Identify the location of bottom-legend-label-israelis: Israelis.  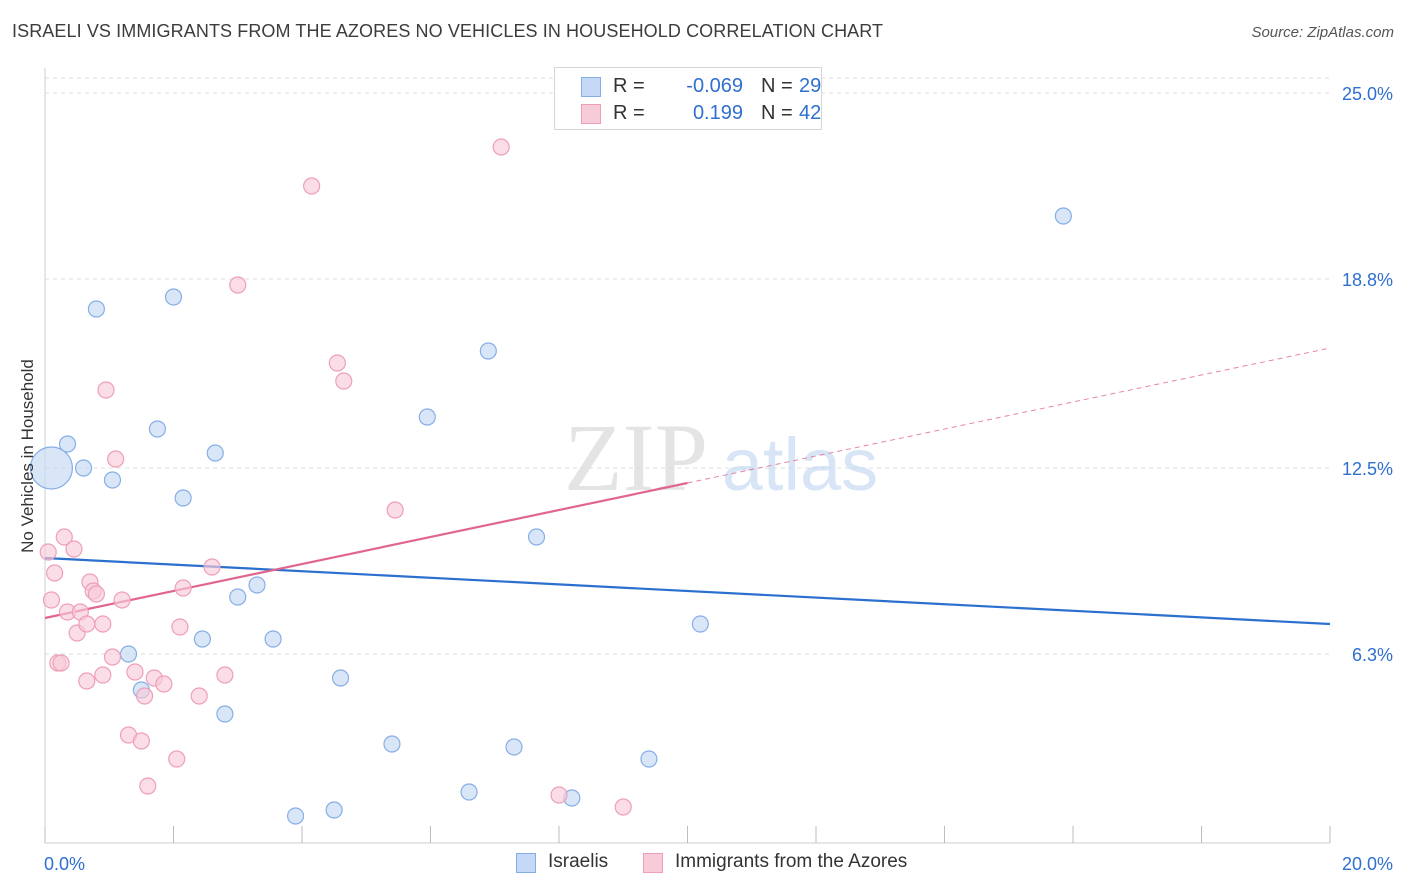
(578, 861).